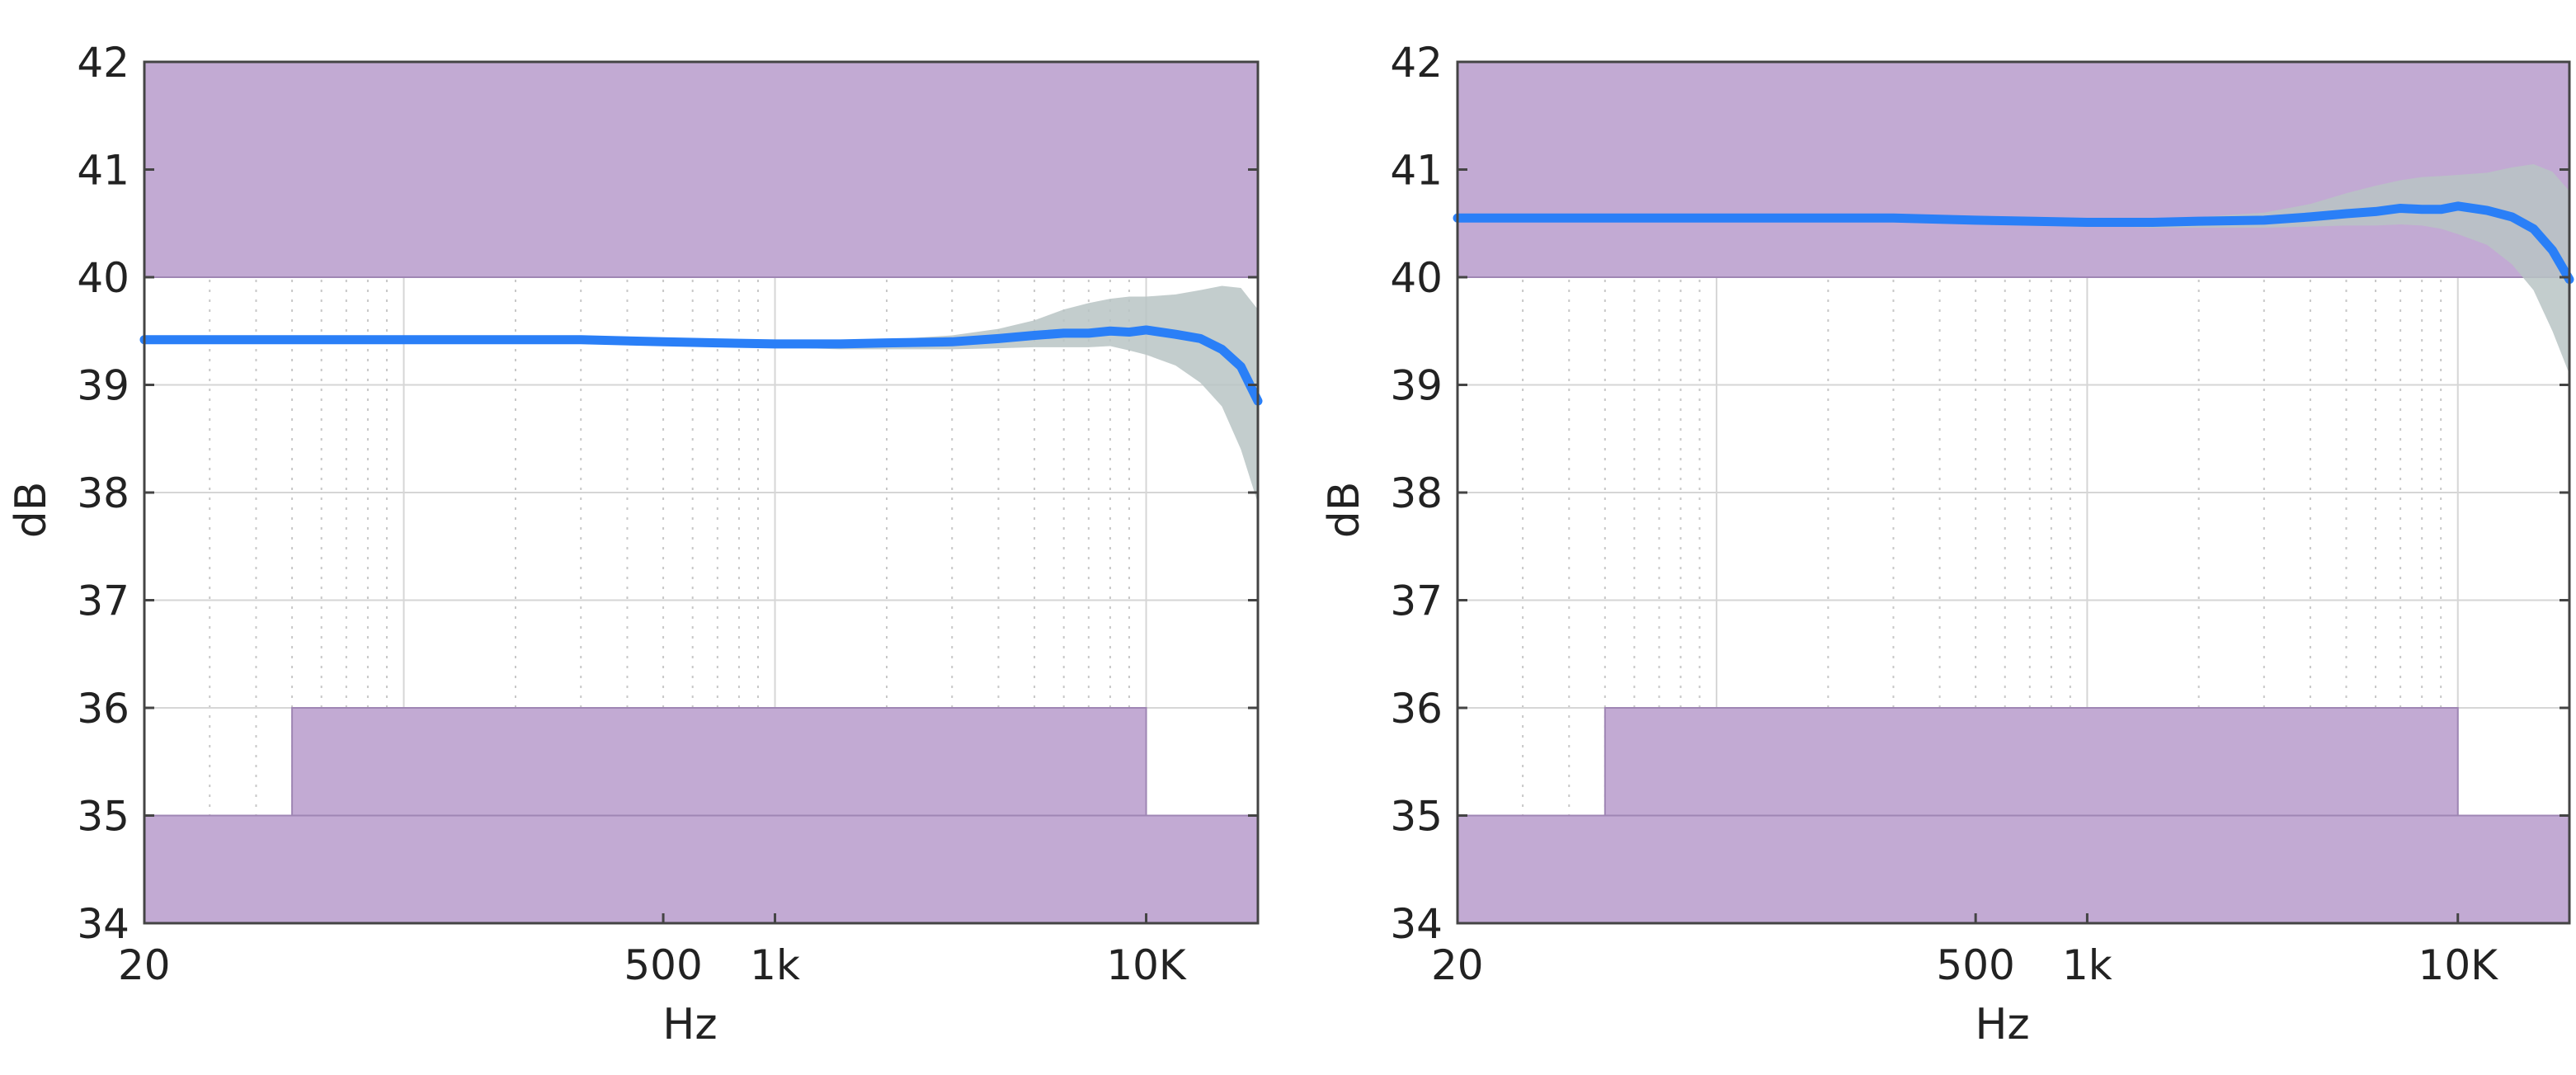 This screenshot has height=1075, width=2576. I want to click on series-variance-band, so click(701, 394).